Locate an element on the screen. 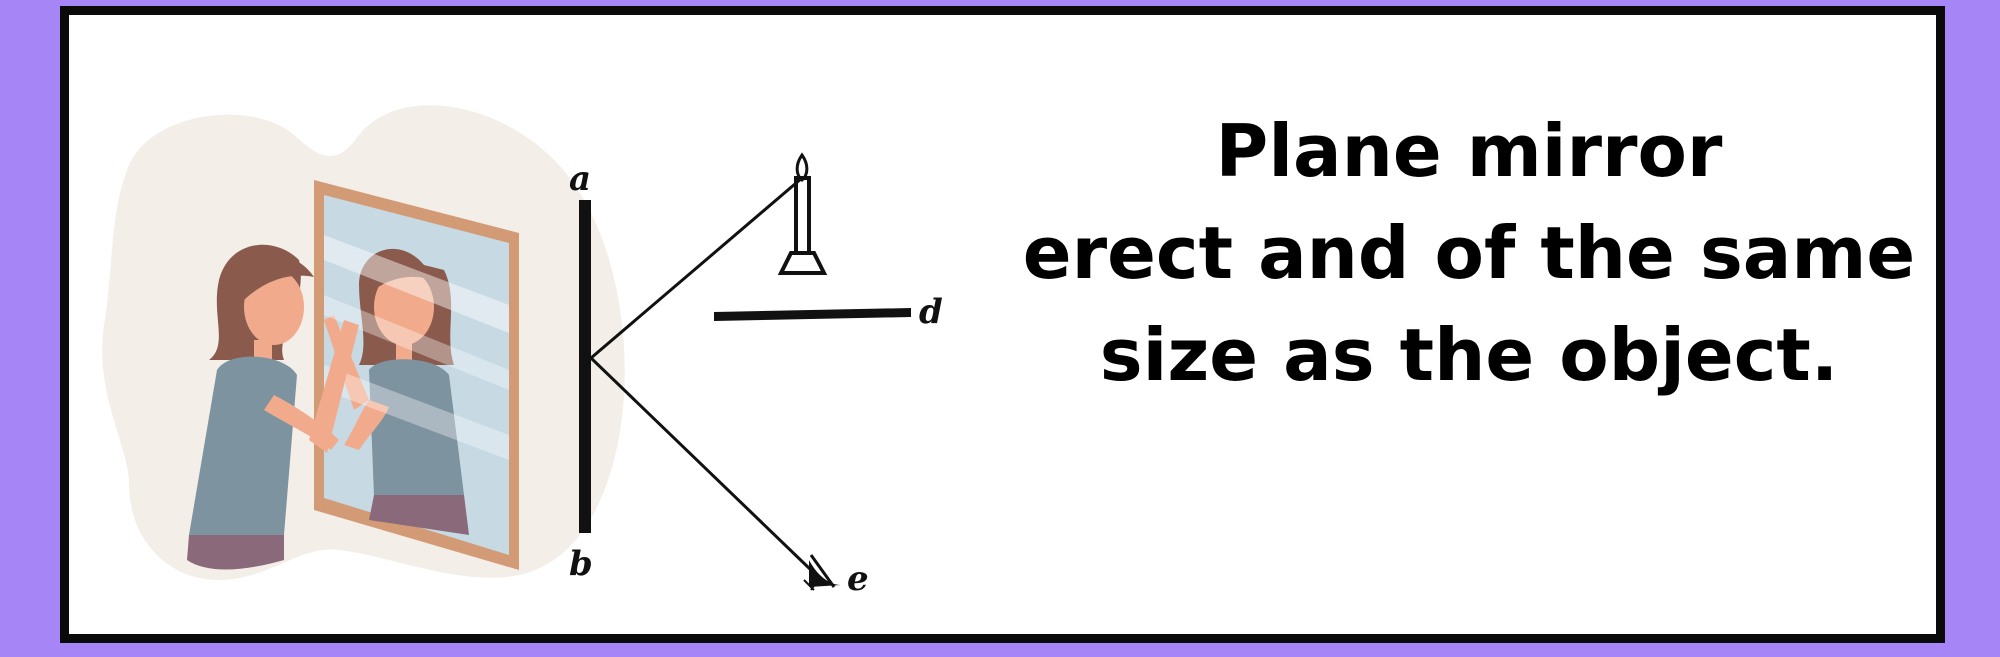  incident-ray is located at coordinates (696, 268).